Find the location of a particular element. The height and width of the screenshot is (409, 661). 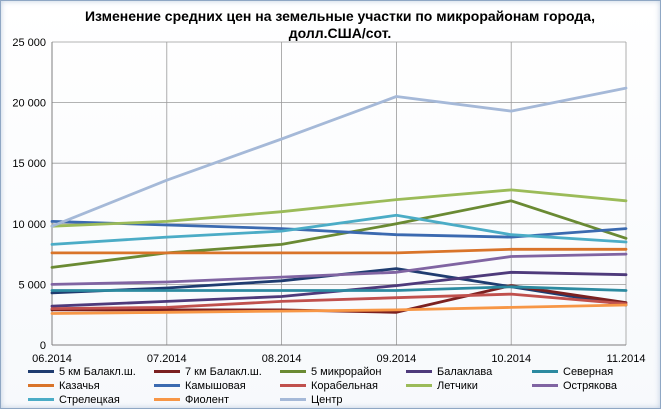

legend-item: Казачья is located at coordinates (91, 385).